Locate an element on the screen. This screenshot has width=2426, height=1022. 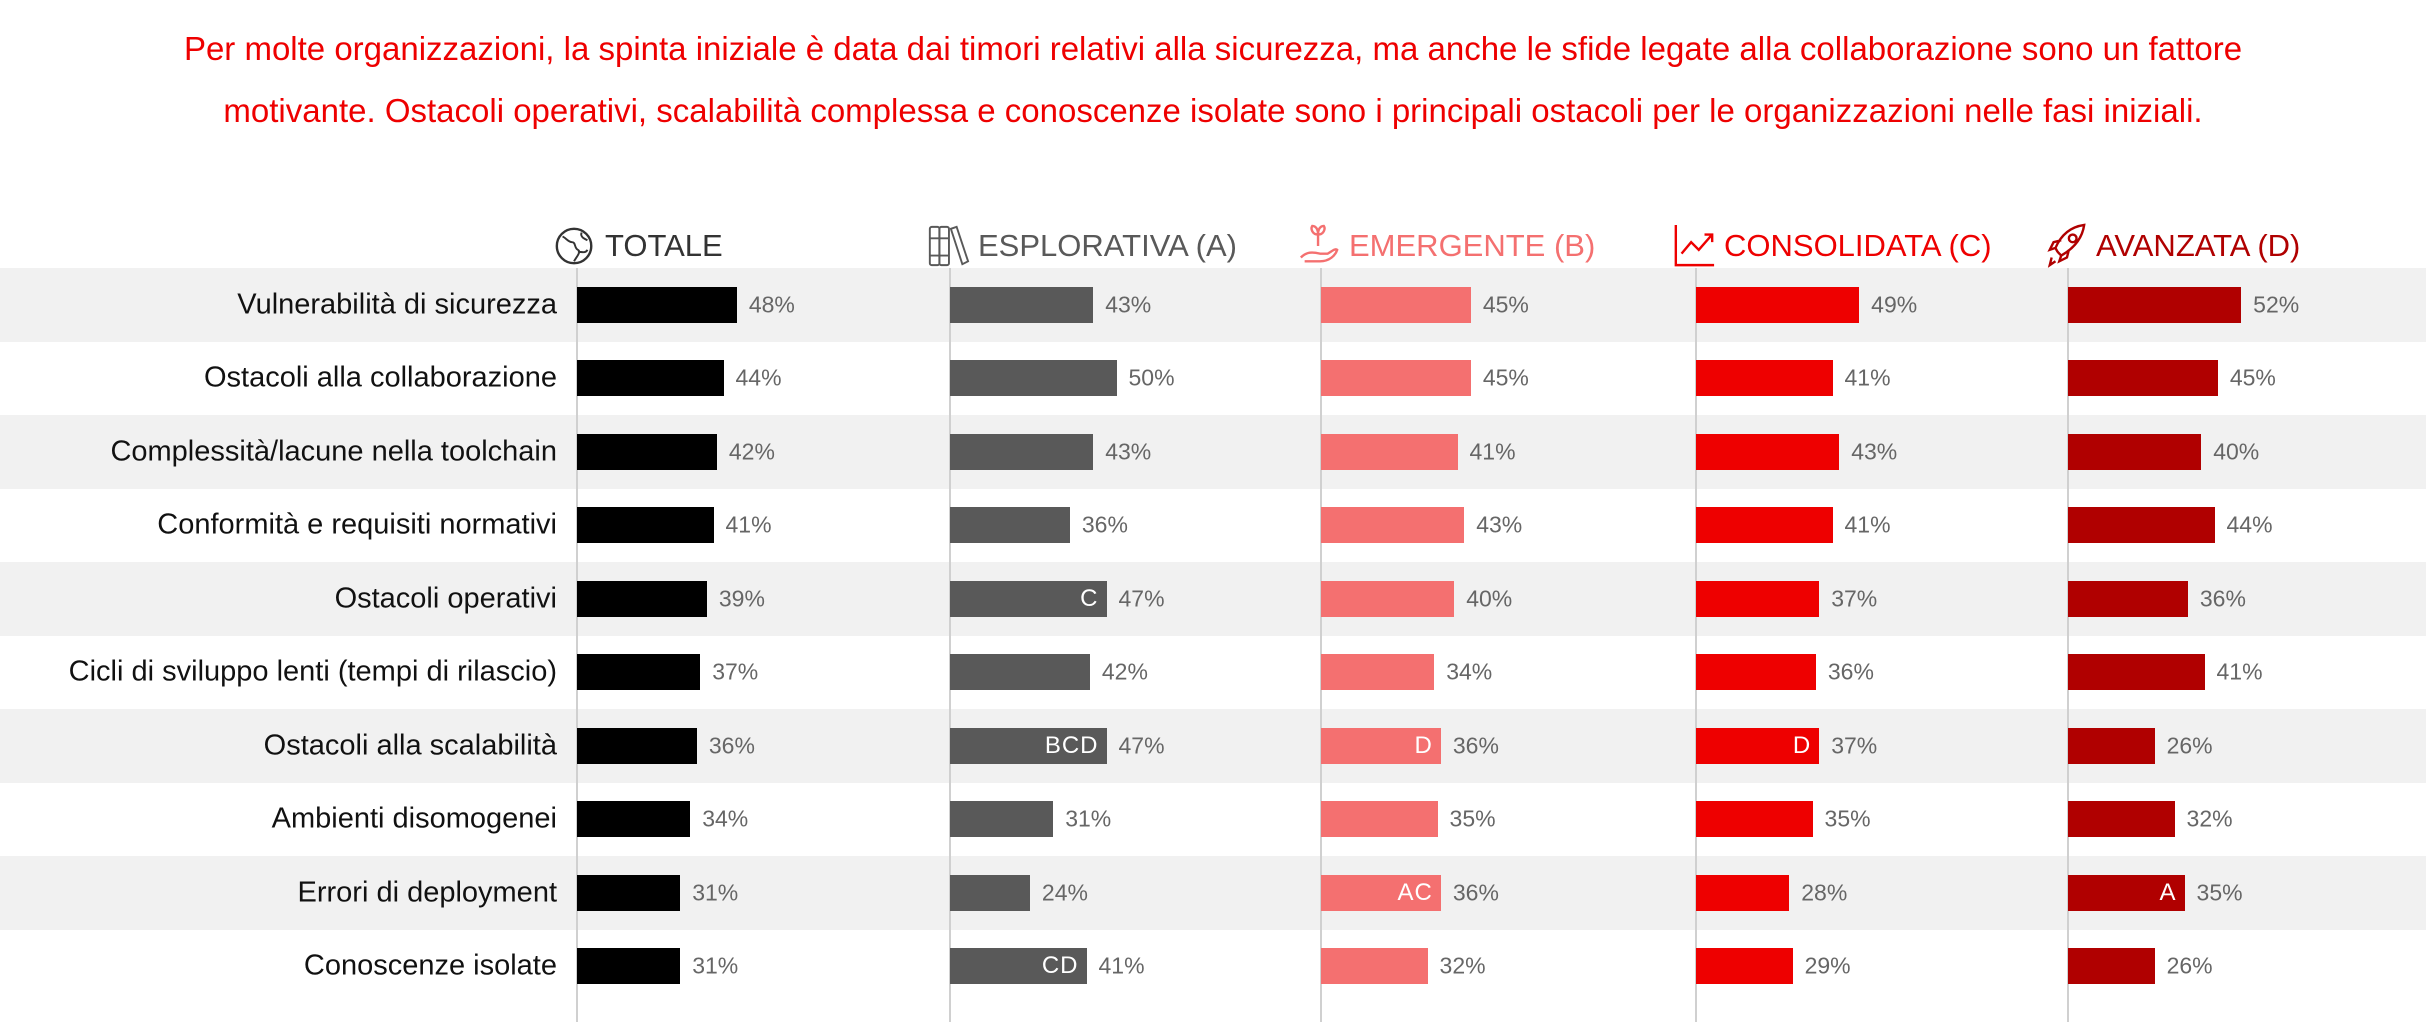
row-label: Ostacoli operativi is located at coordinates (445, 598).